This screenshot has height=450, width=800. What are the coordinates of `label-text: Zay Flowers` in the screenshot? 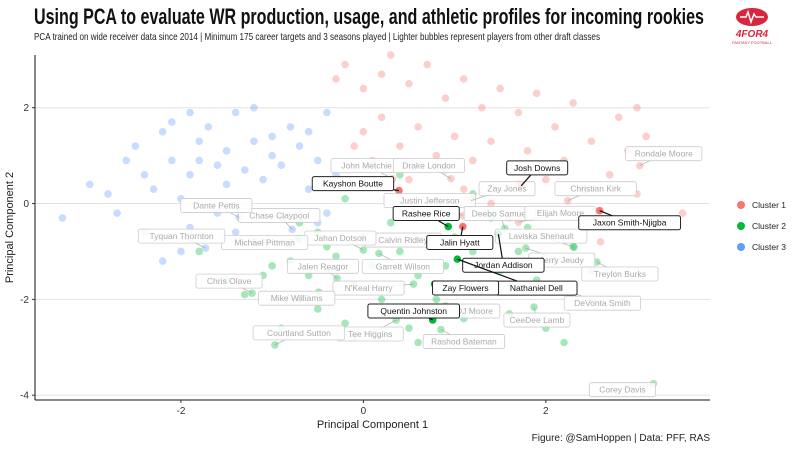 It's located at (465, 288).